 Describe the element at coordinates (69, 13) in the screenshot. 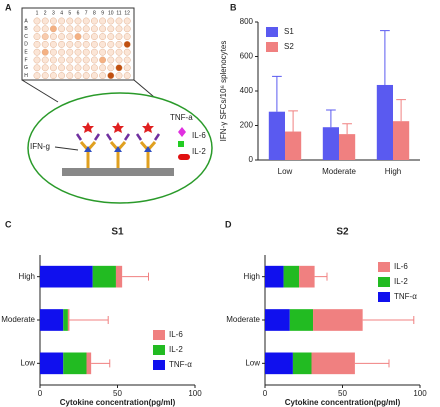

I see `plate-col: 5` at that location.